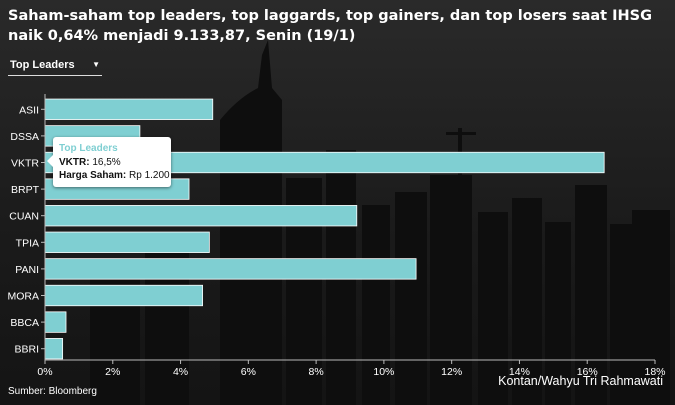  Describe the element at coordinates (201, 216) in the screenshot. I see `bar-cuan` at that location.